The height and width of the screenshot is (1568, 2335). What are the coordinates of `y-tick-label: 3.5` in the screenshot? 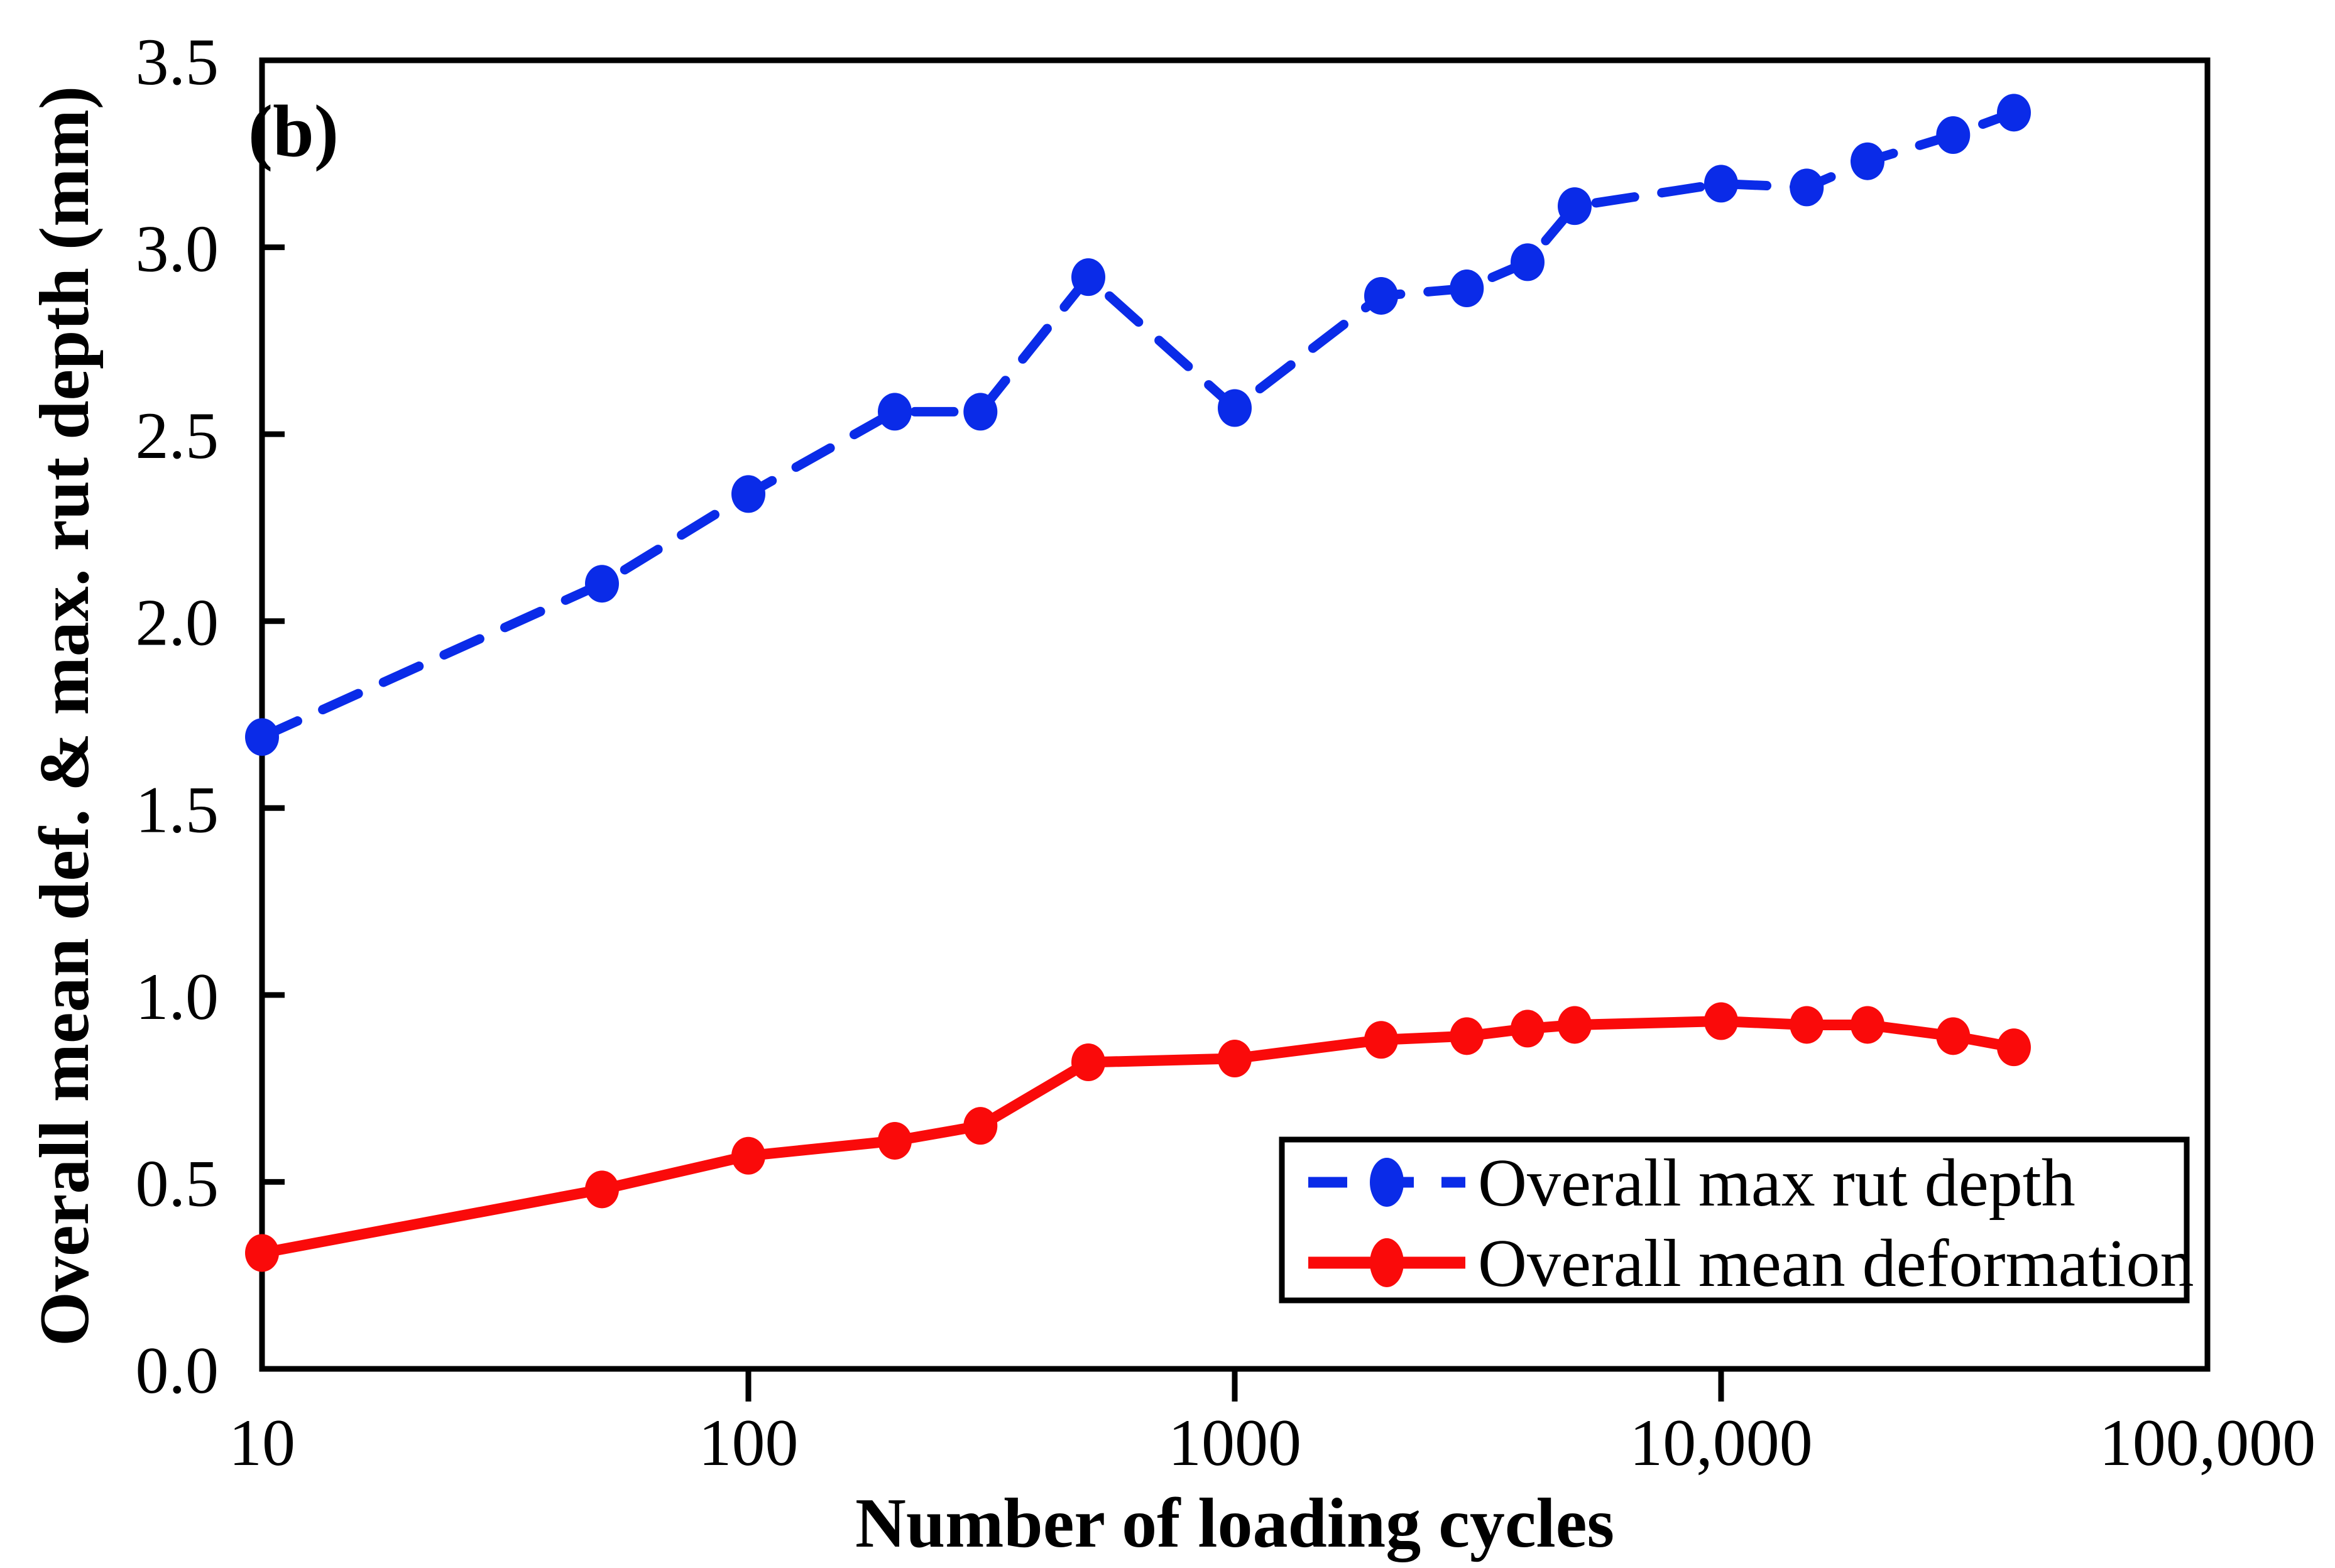 It's located at (177, 62).